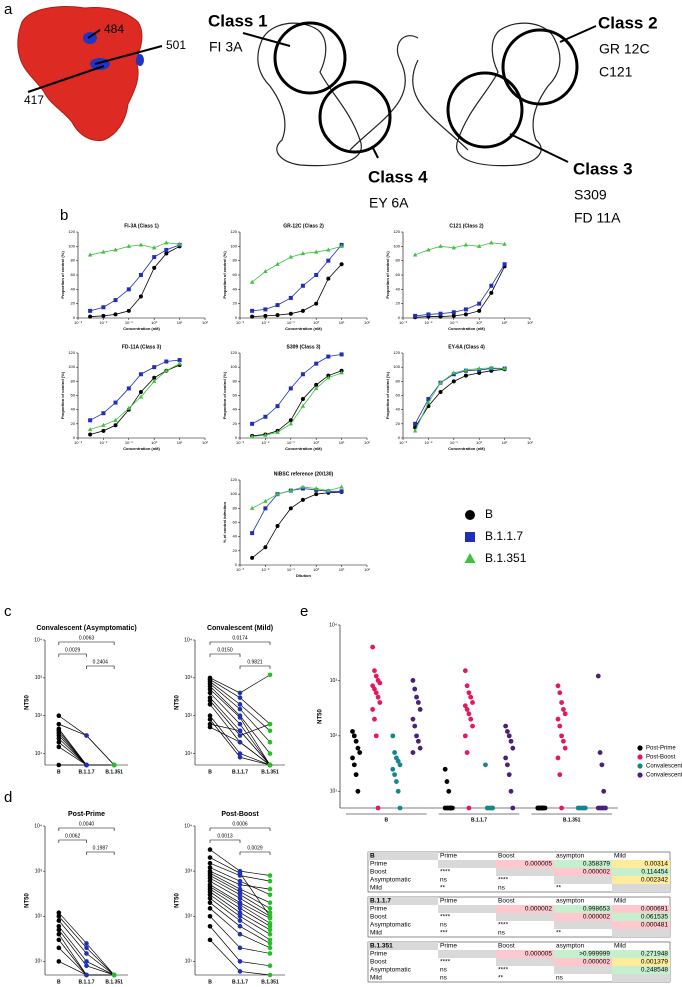 The width and height of the screenshot is (682, 987). Describe the element at coordinates (654, 962) in the screenshot. I see `table-value: 0.001379` at that location.